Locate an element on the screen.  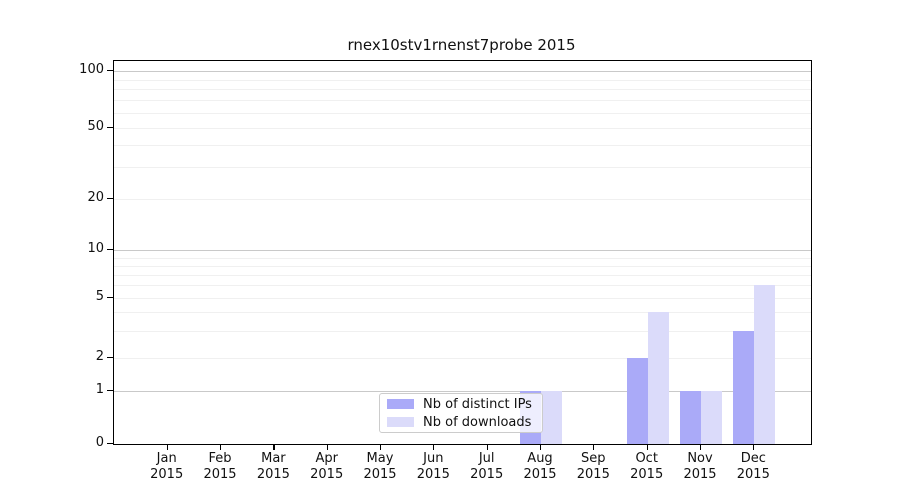
x-tick-month: Aug is located at coordinates (540, 458).